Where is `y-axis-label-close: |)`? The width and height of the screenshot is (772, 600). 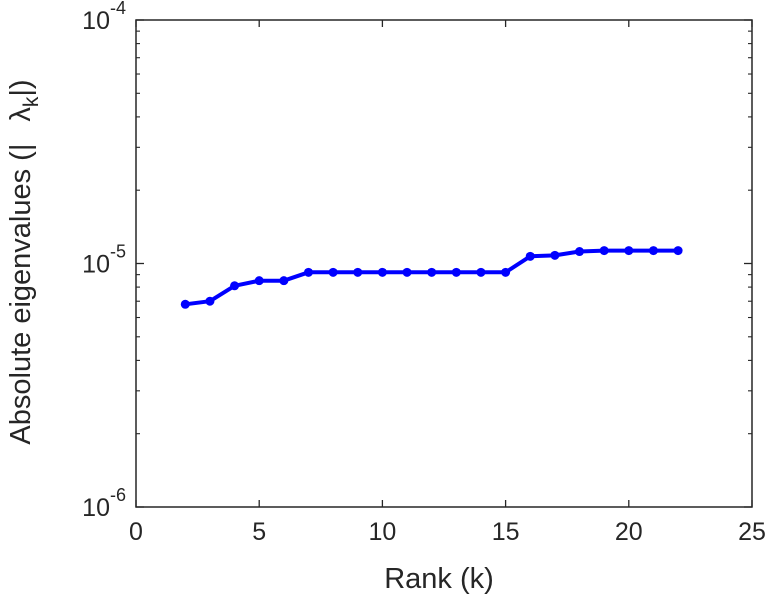 y-axis-label-close: |) is located at coordinates (21, 87).